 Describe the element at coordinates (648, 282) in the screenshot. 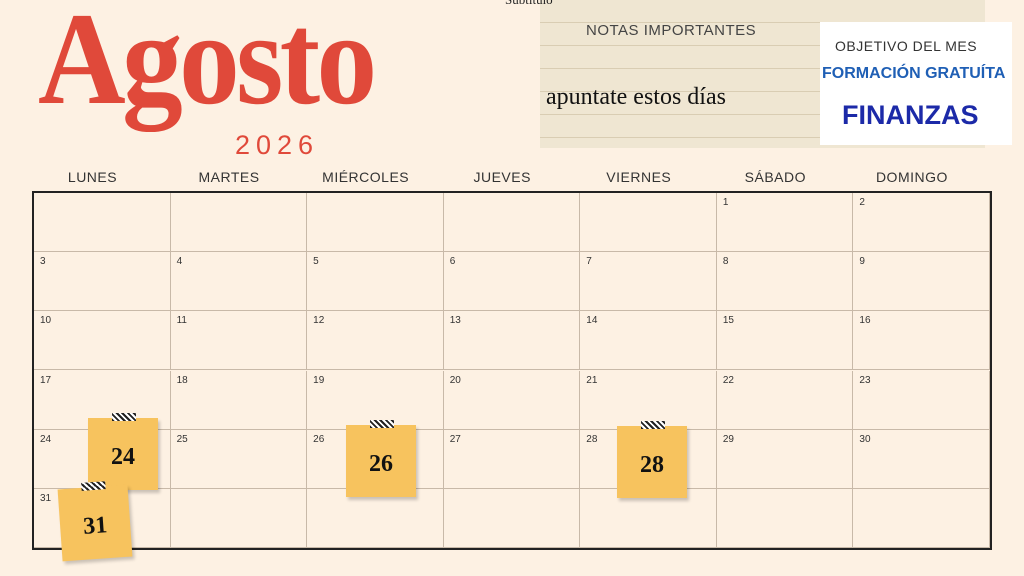

I see `day-cell: 7` at that location.